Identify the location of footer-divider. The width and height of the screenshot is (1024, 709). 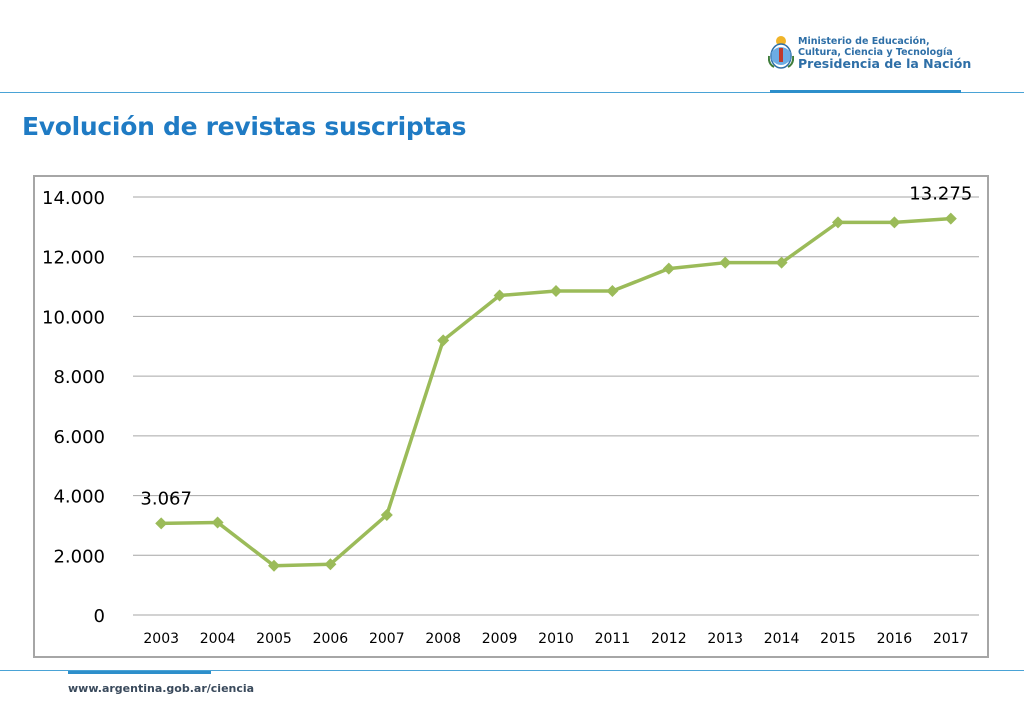
(512, 670).